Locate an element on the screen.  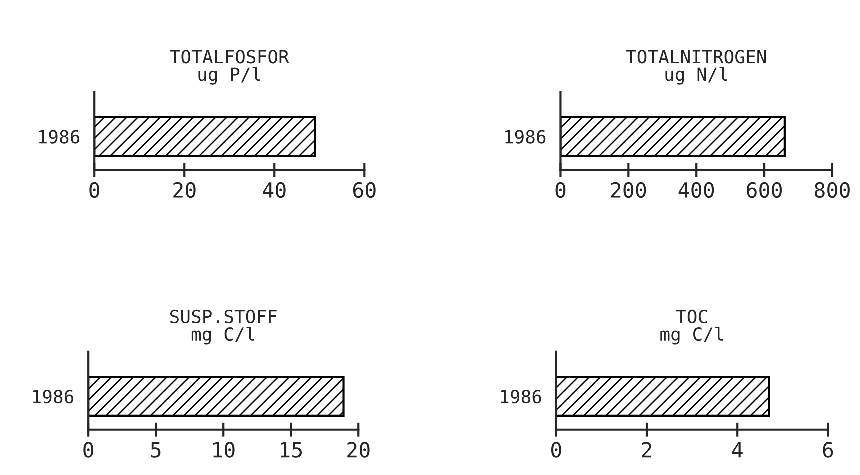
x-tick-label: 60 is located at coordinates (364, 190).